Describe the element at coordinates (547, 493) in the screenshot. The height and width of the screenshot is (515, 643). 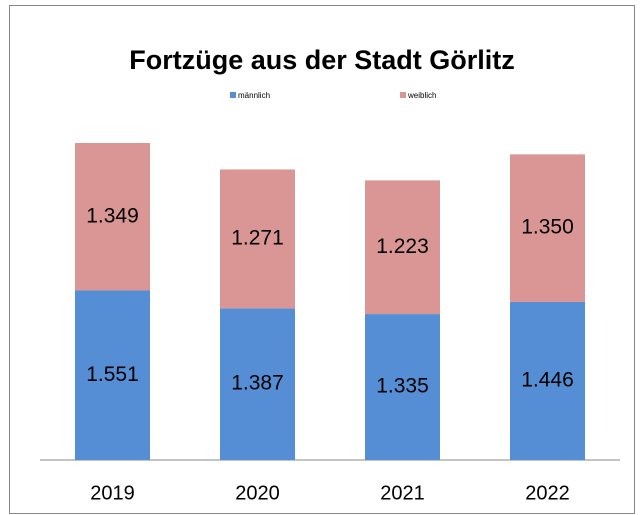
I see `x-tick-label: 2022` at that location.